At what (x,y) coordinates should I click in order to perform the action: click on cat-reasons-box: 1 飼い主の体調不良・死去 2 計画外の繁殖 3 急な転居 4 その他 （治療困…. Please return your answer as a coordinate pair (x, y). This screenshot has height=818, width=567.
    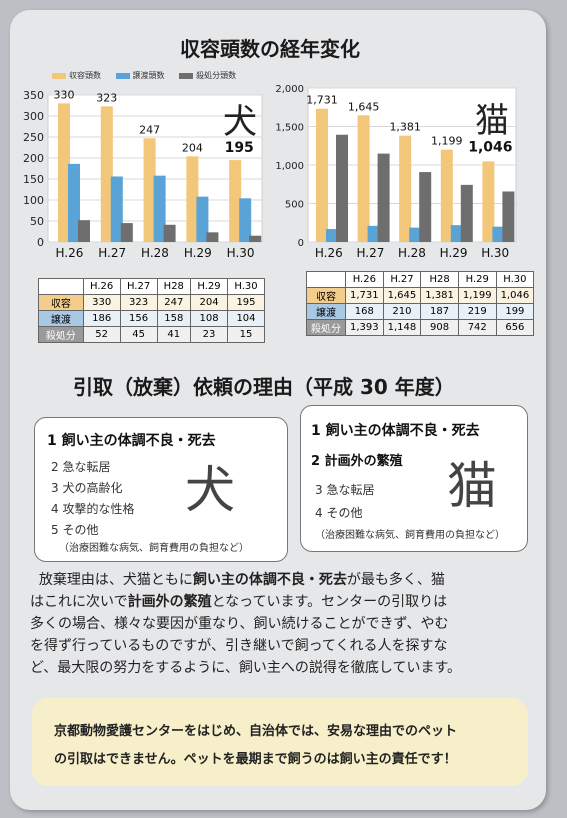
    Looking at the image, I should click on (414, 478).